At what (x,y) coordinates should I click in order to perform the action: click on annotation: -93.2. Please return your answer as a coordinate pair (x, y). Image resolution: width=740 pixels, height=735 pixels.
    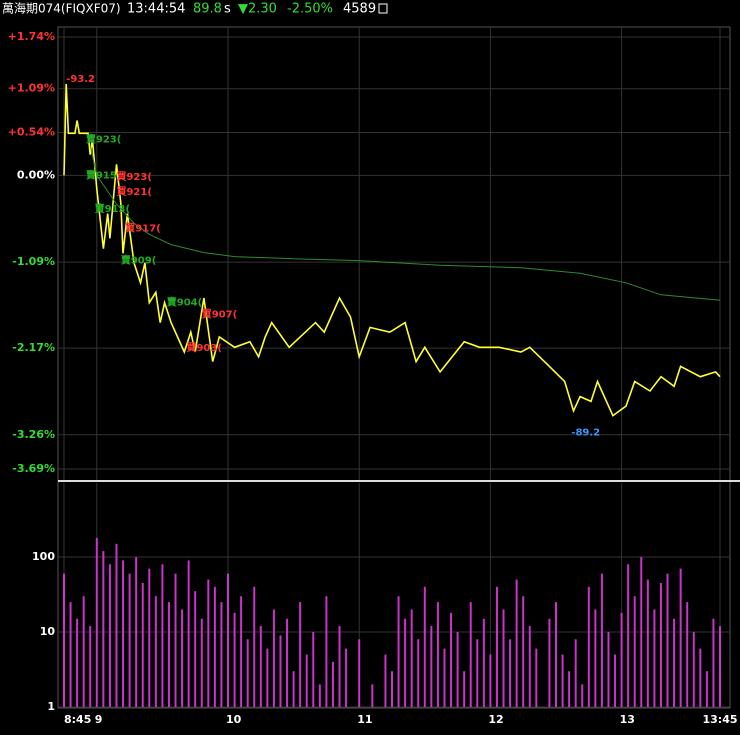
    Looking at the image, I should click on (80, 79).